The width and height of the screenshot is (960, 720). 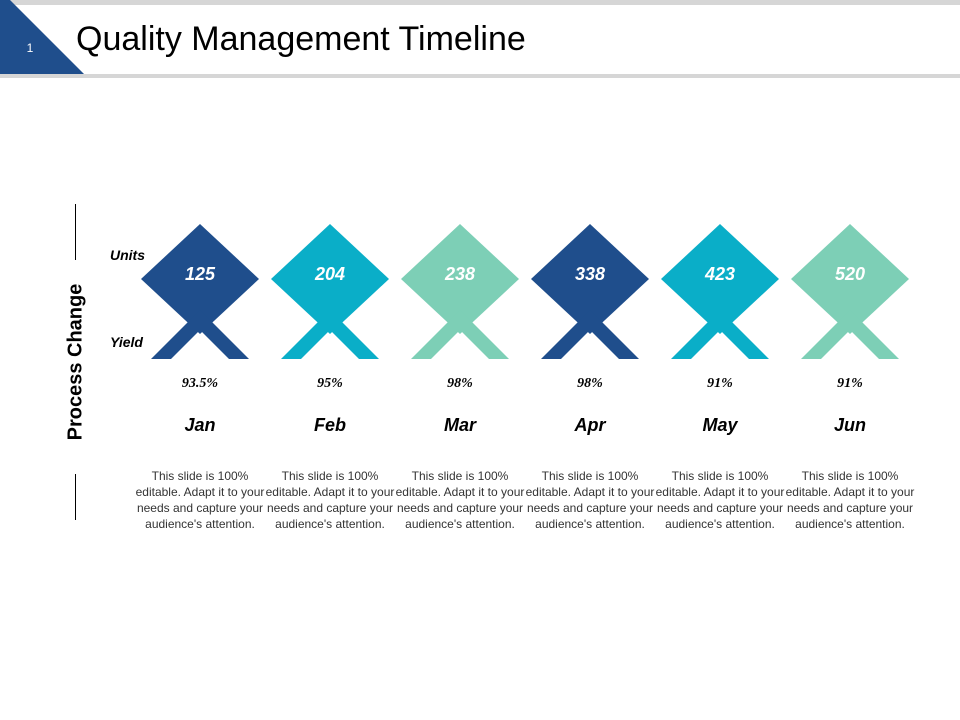 I want to click on side-label: Process Change, so click(x=75, y=362).